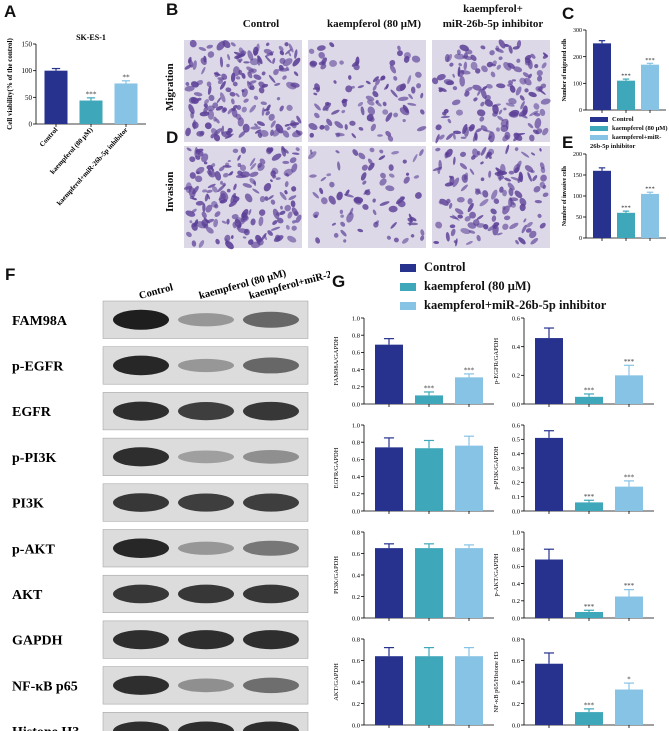 This screenshot has height=731, width=669. Describe the element at coordinates (10, 274) in the screenshot. I see `panel-label-f: F` at that location.